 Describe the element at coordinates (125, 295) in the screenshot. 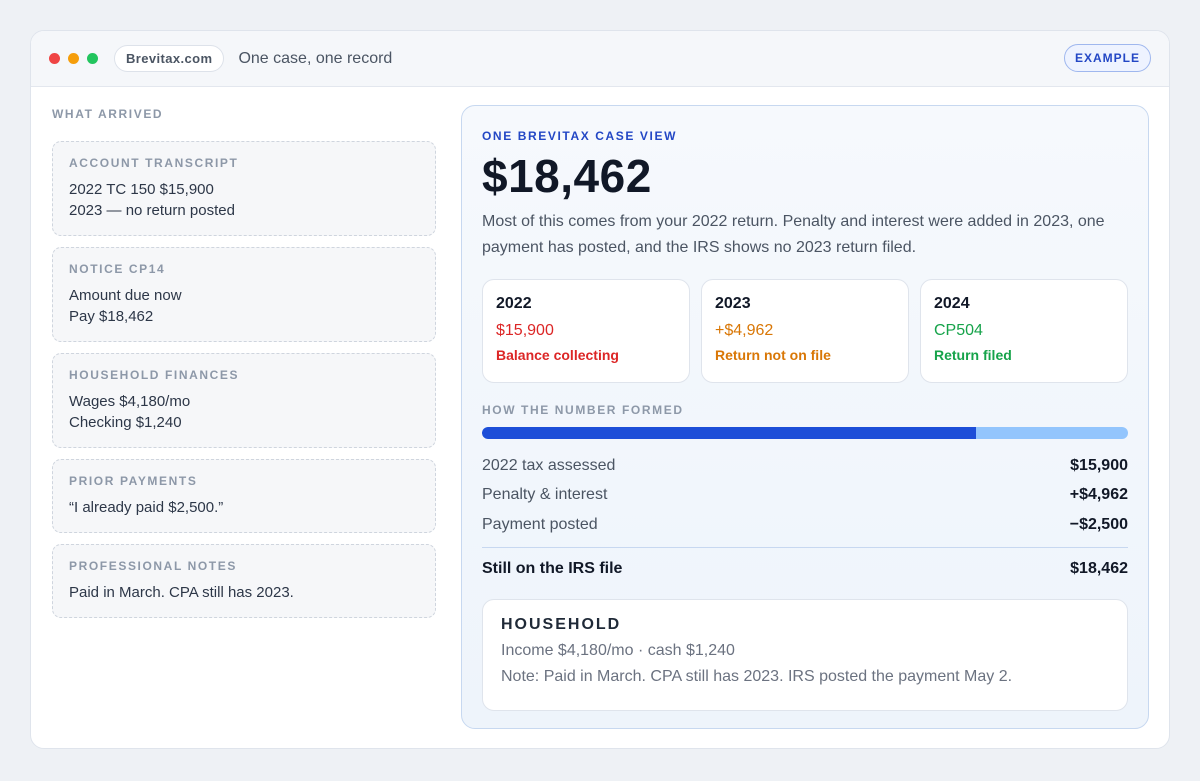

I see `source-card-line: Amount due now` at that location.